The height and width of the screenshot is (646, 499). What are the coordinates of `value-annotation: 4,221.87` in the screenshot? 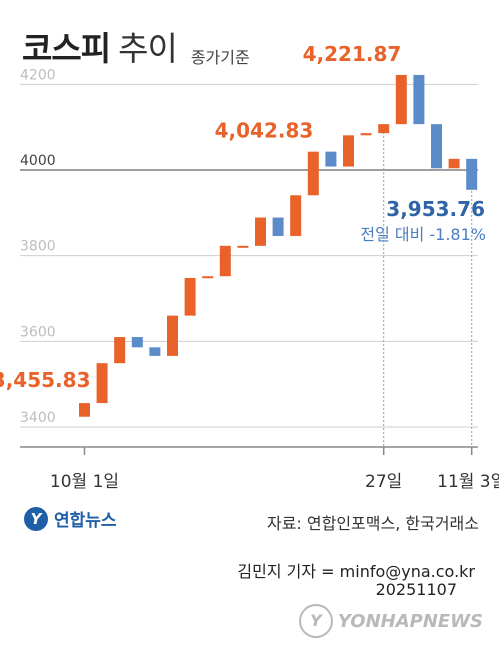 It's located at (352, 54).